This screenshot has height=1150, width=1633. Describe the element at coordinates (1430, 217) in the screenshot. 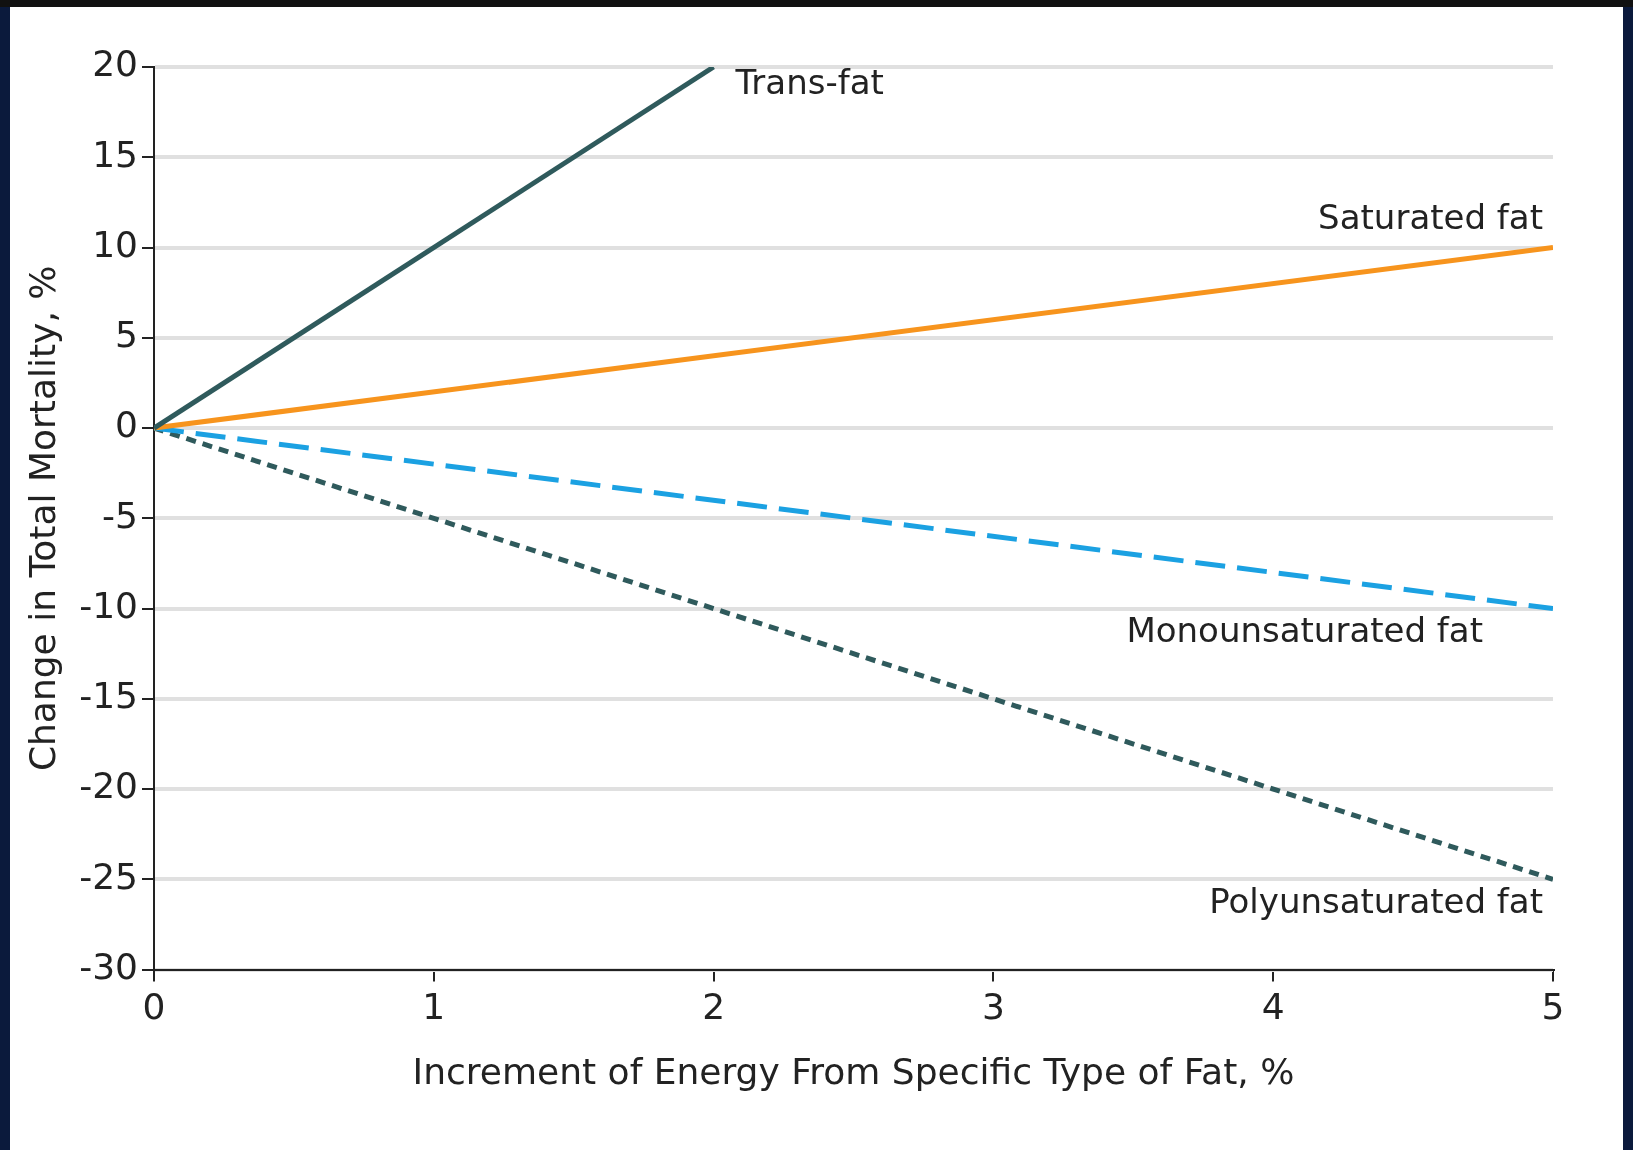

I see `series-label: Saturated fat` at that location.